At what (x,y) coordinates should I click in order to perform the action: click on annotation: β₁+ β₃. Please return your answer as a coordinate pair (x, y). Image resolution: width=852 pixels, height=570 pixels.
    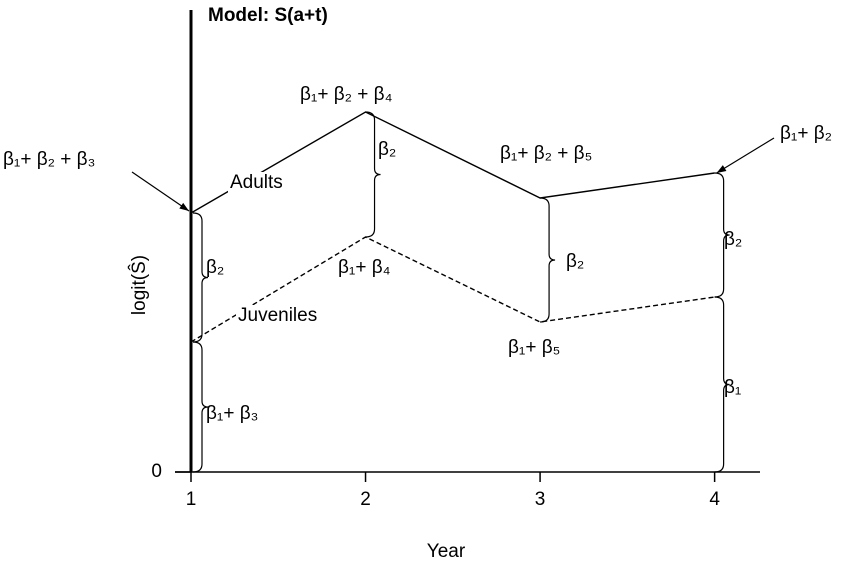
    Looking at the image, I should click on (232, 413).